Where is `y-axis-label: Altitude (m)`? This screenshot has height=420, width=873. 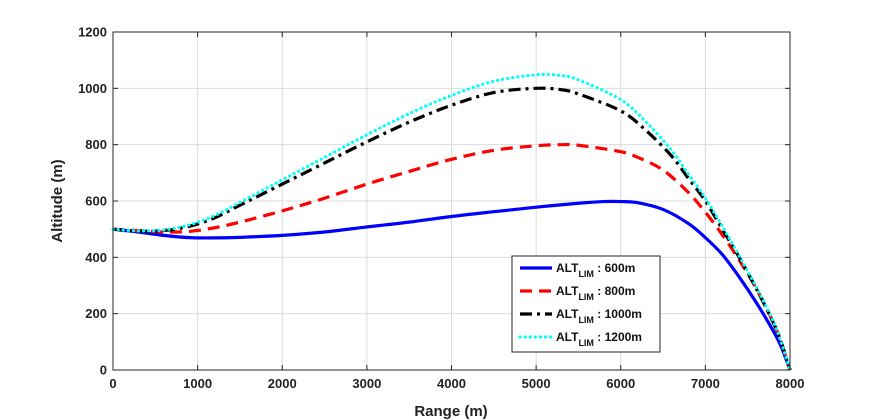 y-axis-label: Altitude (m) is located at coordinates (57, 200).